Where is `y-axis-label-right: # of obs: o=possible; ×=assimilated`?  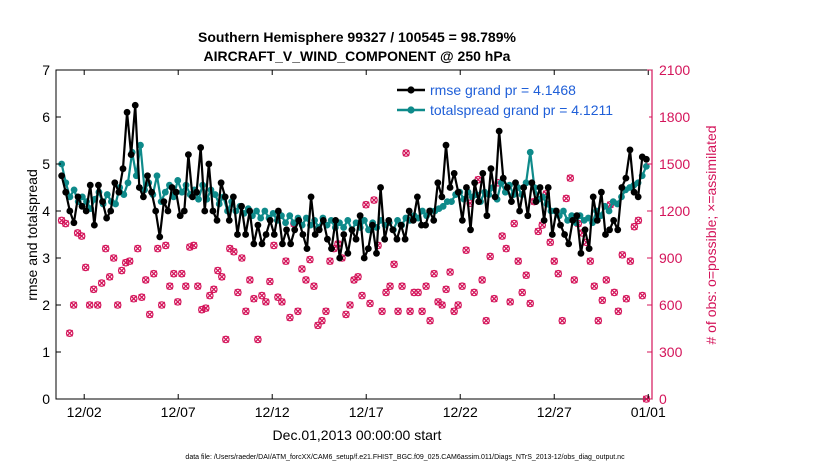
y-axis-label-right: # of obs: o=possible; ×=assimilated is located at coordinates (711, 234).